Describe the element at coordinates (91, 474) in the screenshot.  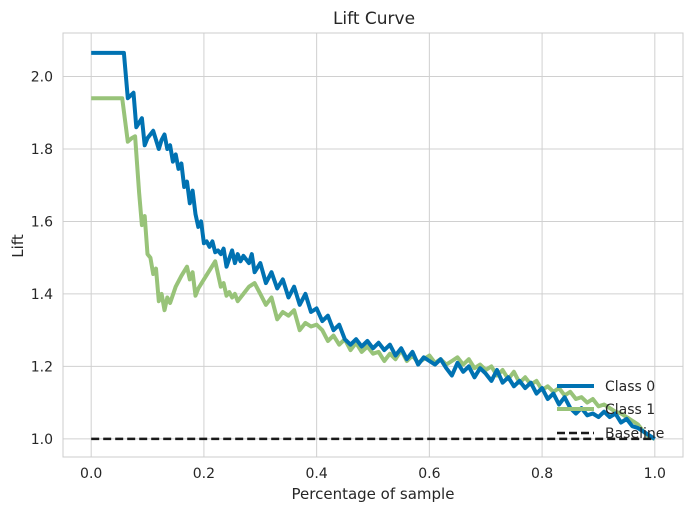
I see `x-tick-label: 0.0` at that location.